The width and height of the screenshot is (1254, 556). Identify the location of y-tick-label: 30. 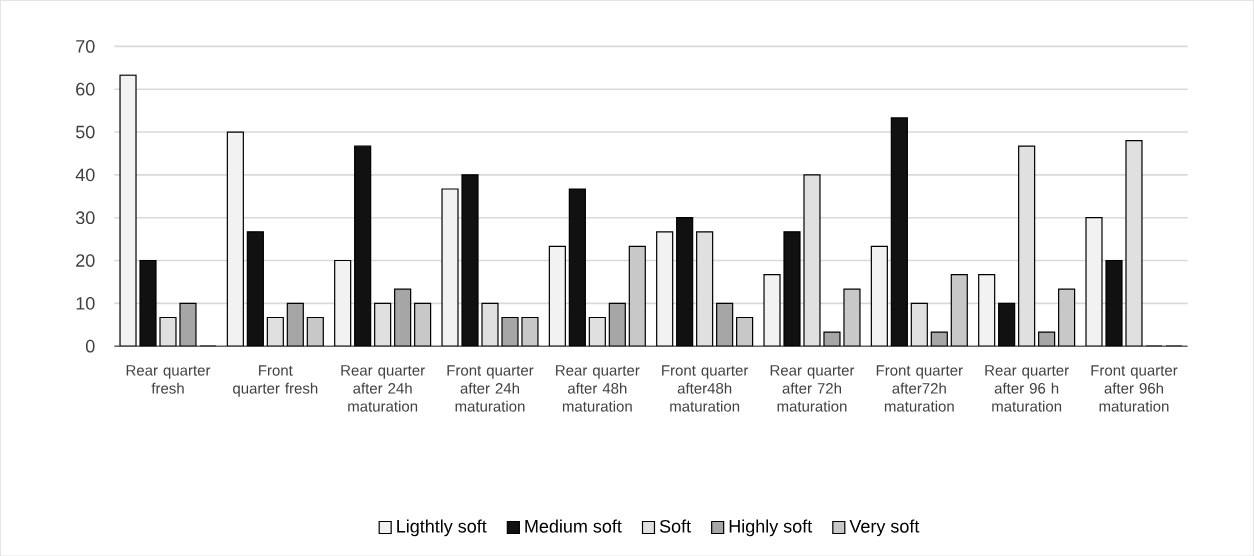
(85, 217).